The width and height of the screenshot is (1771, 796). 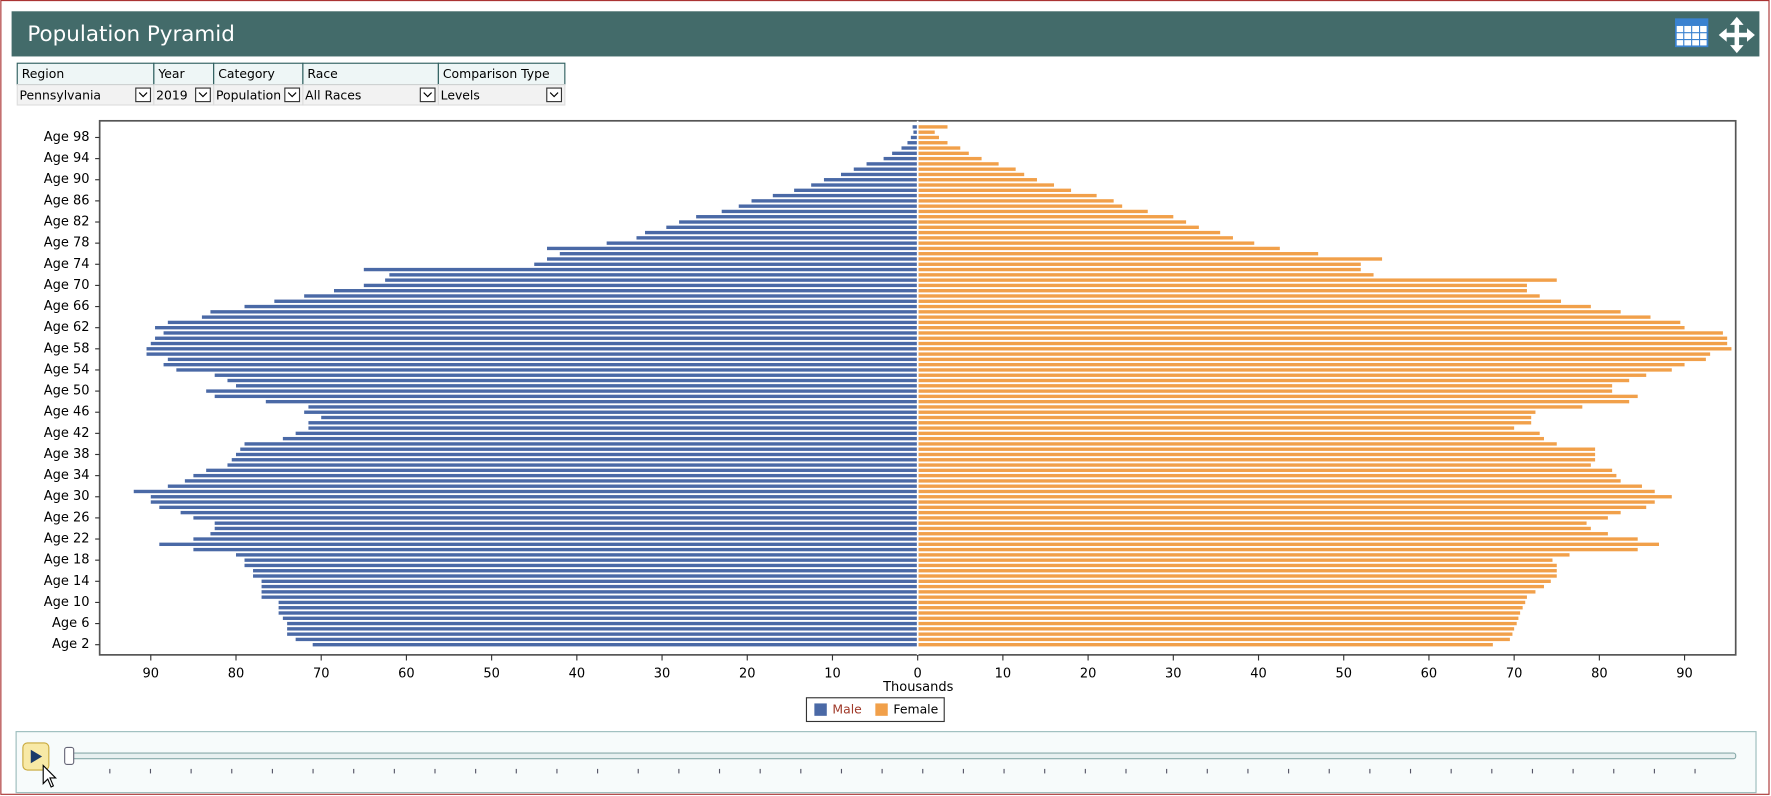 What do you see at coordinates (203, 95) in the screenshot?
I see `dropdown-chevron` at bounding box center [203, 95].